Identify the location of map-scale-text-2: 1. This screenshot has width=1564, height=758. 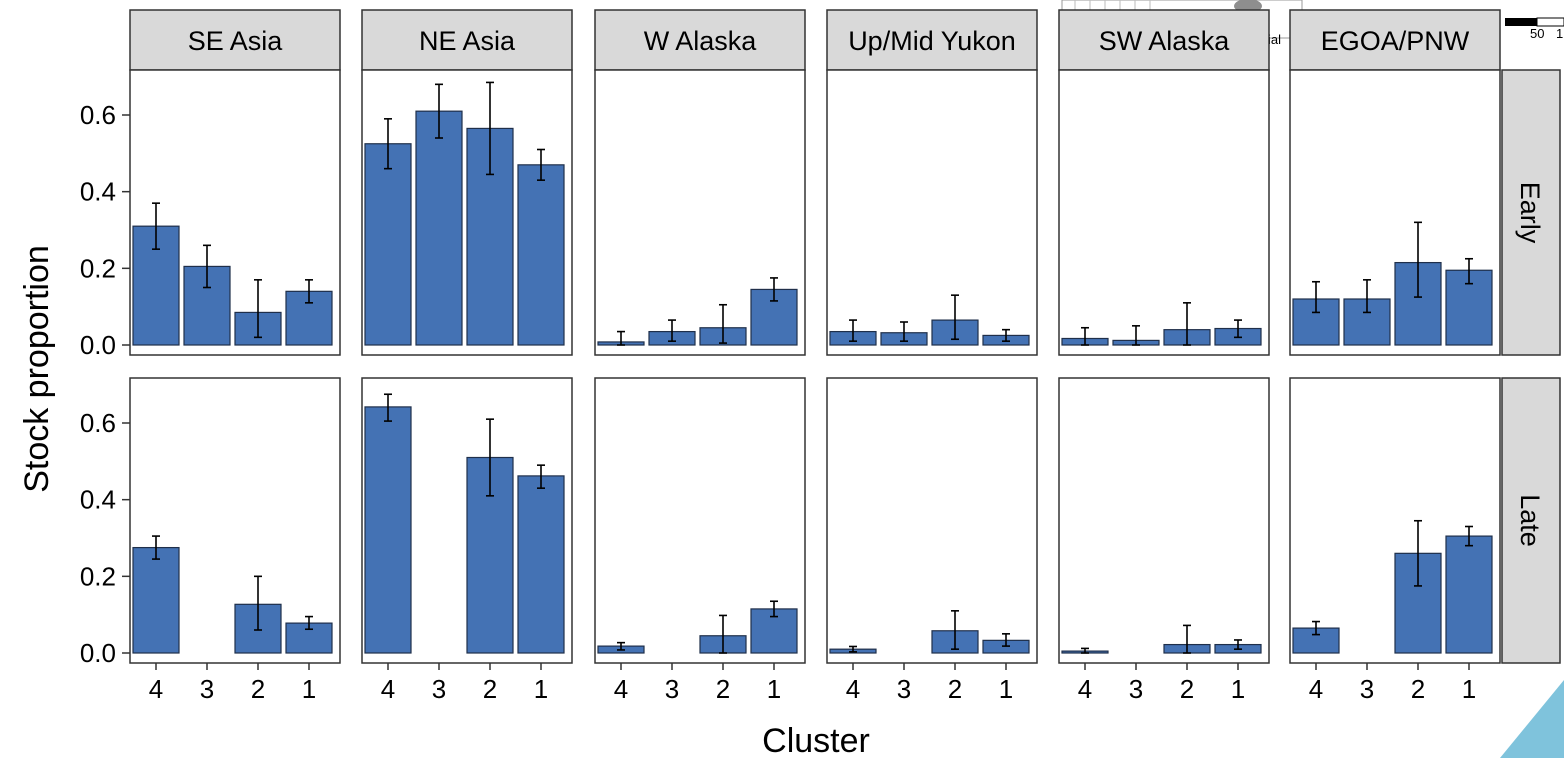
(1559, 33).